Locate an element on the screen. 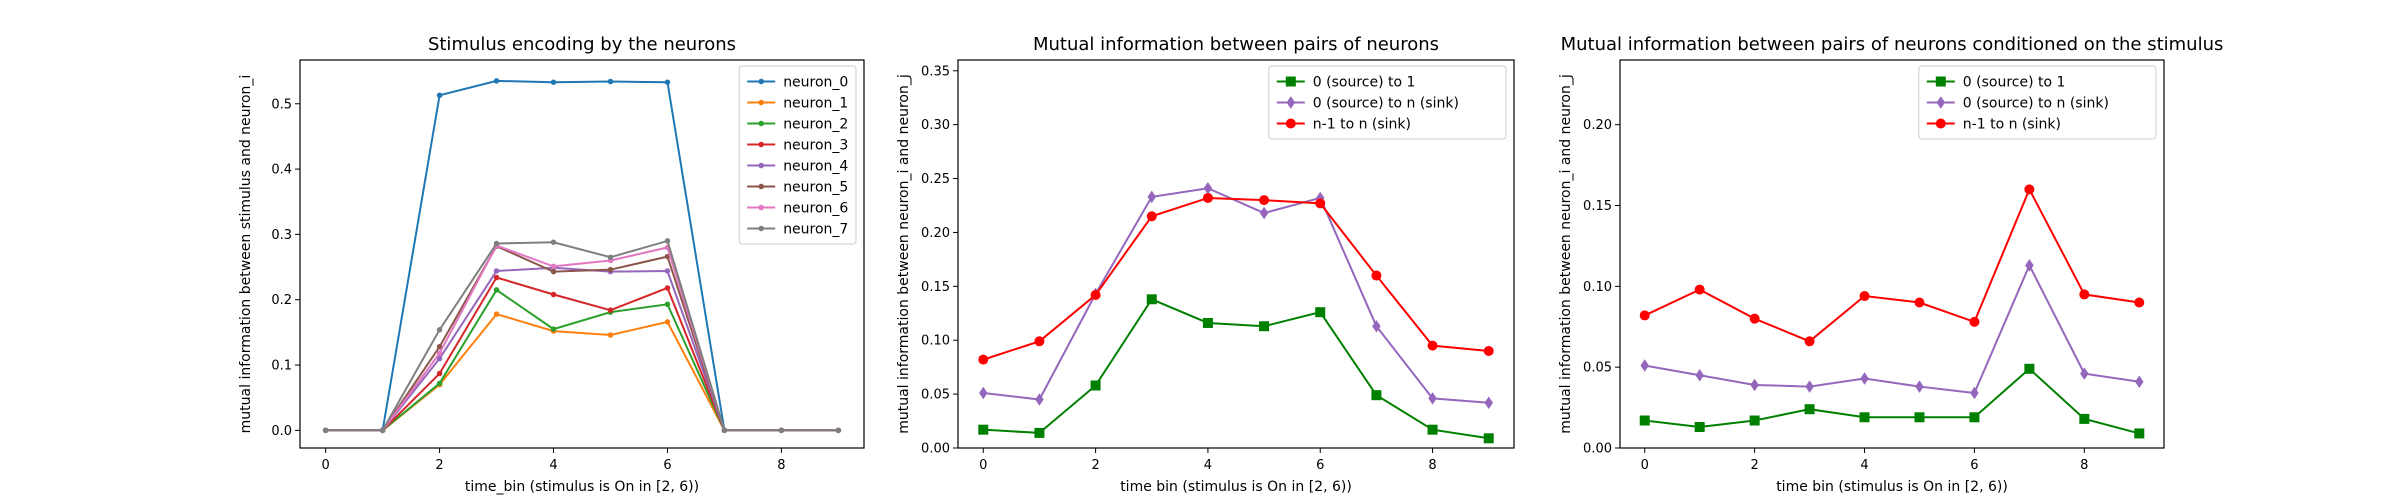 The height and width of the screenshot is (500, 2400). legend-label: neuron_5 is located at coordinates (815, 188).